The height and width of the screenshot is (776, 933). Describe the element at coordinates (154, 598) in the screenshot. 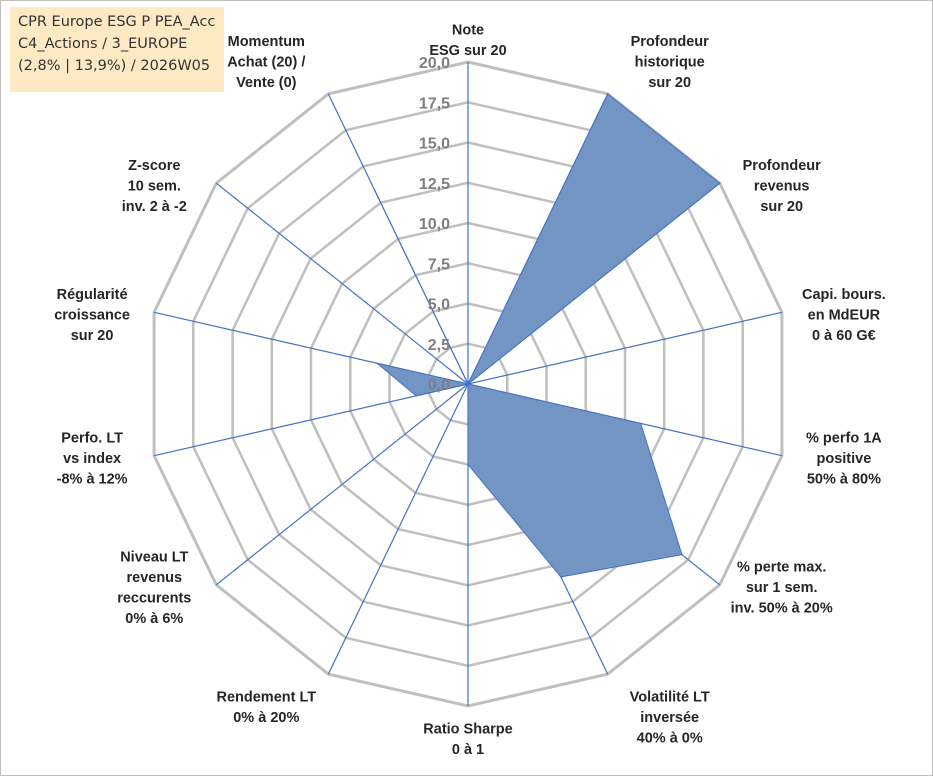

I see `axis-label-line: reccurents` at that location.